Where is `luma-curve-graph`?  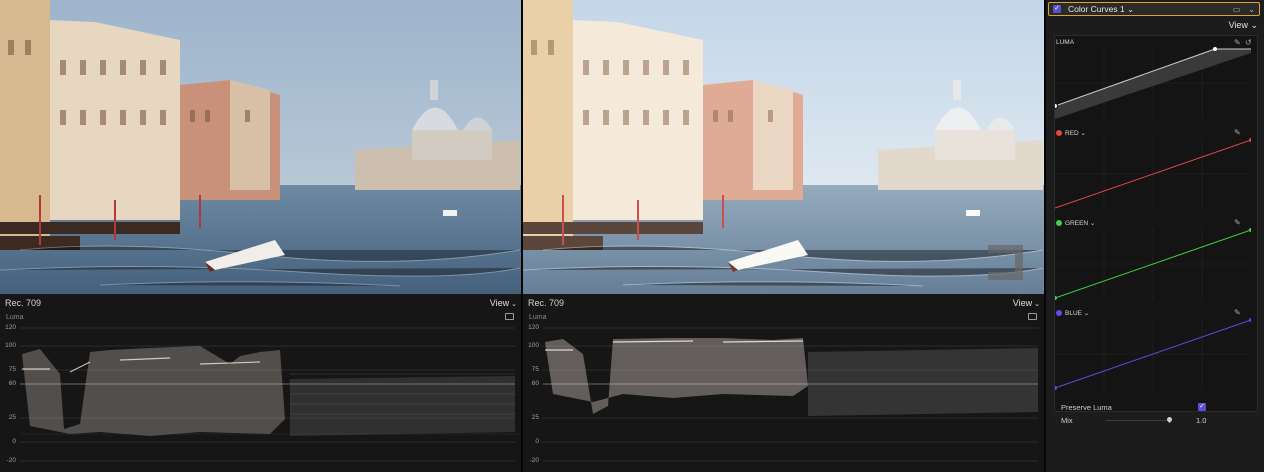
luma-curve-graph is located at coordinates (1153, 83).